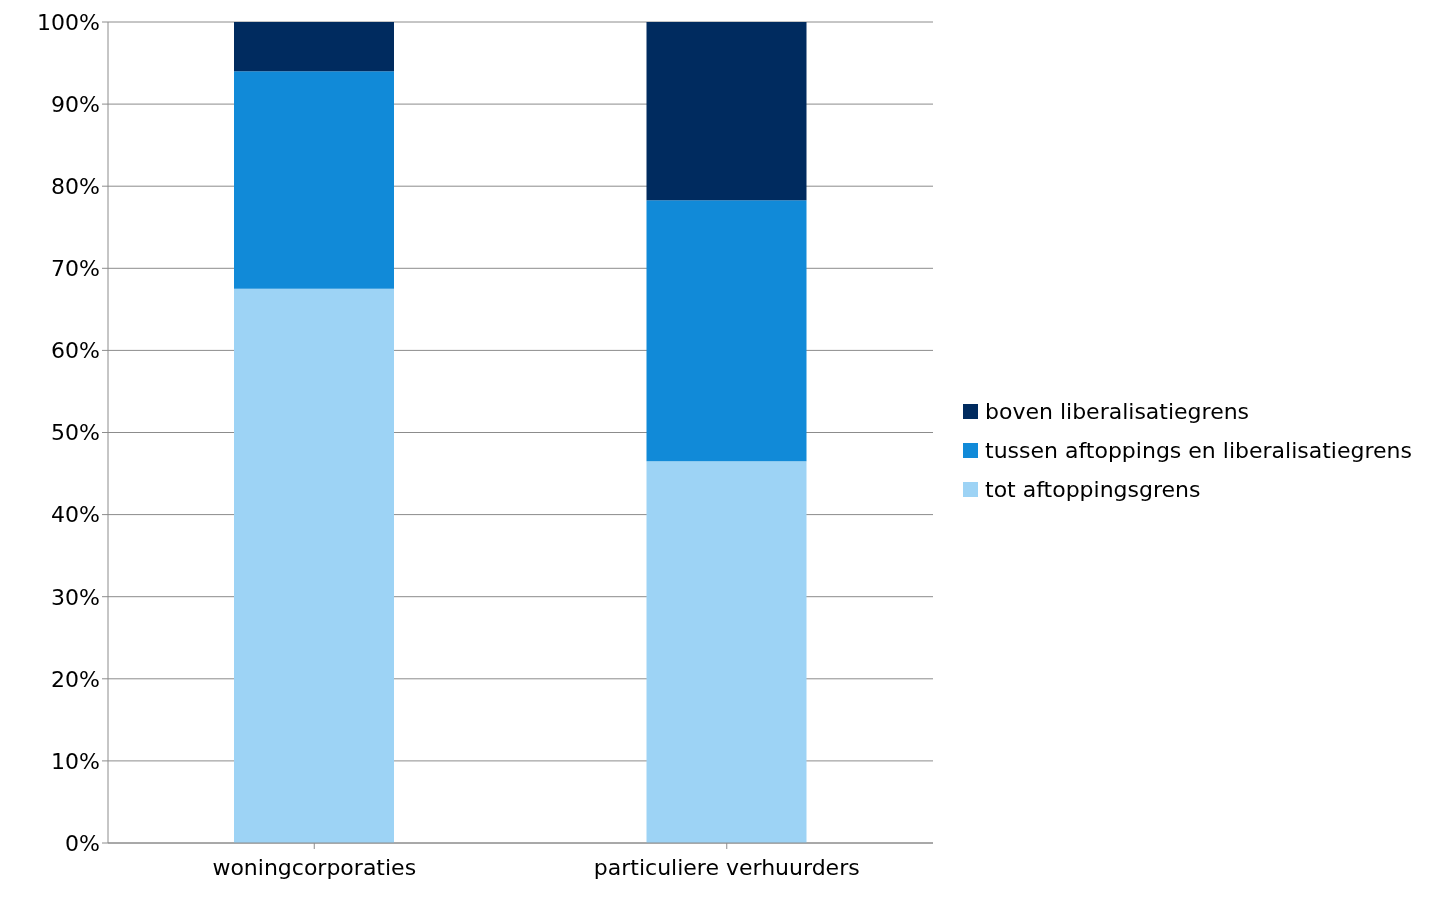 The height and width of the screenshot is (899, 1435). Describe the element at coordinates (726, 867) in the screenshot. I see `x-tick-label: particuliere verhuurders` at that location.